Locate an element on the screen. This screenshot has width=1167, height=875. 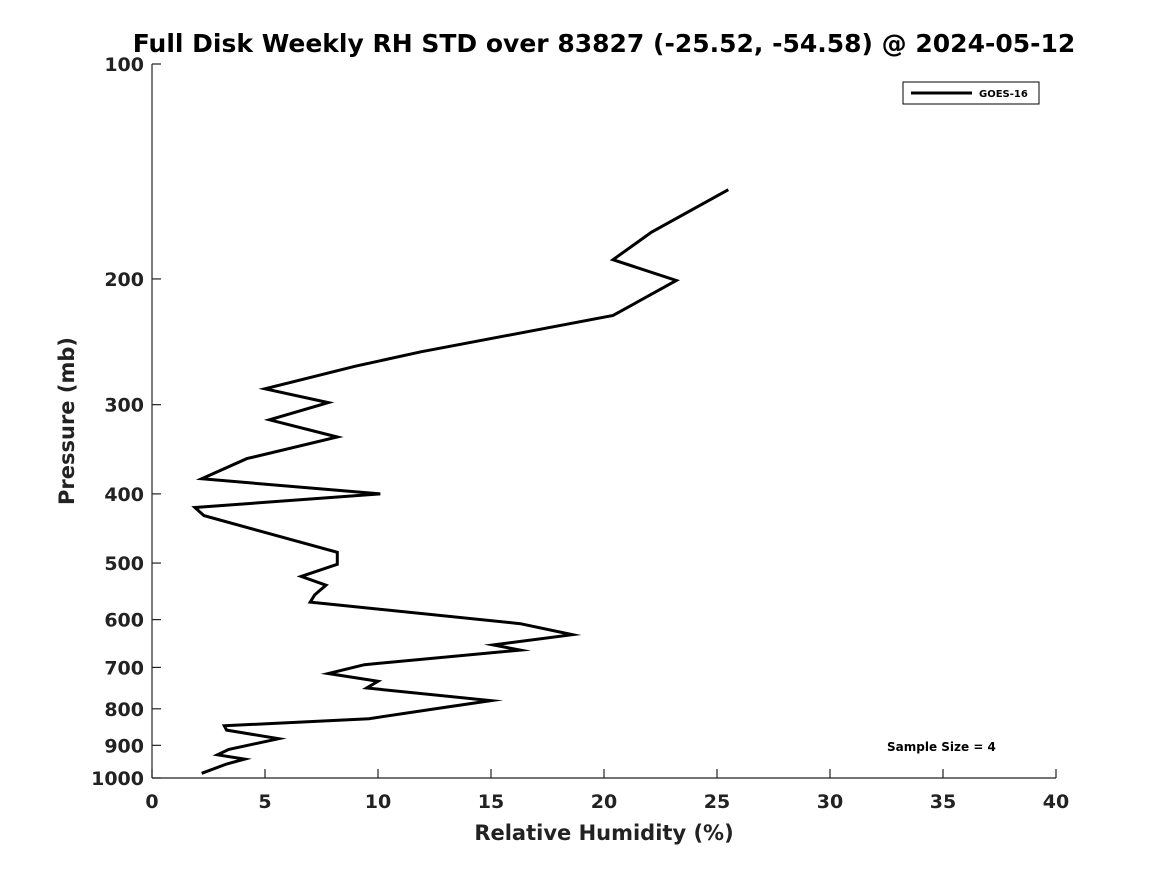
y-tick-label: 800 is located at coordinates (124, 710).